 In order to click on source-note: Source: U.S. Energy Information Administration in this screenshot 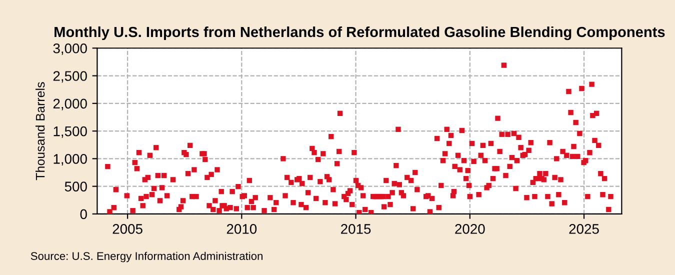, I will do `click(146, 257)`.